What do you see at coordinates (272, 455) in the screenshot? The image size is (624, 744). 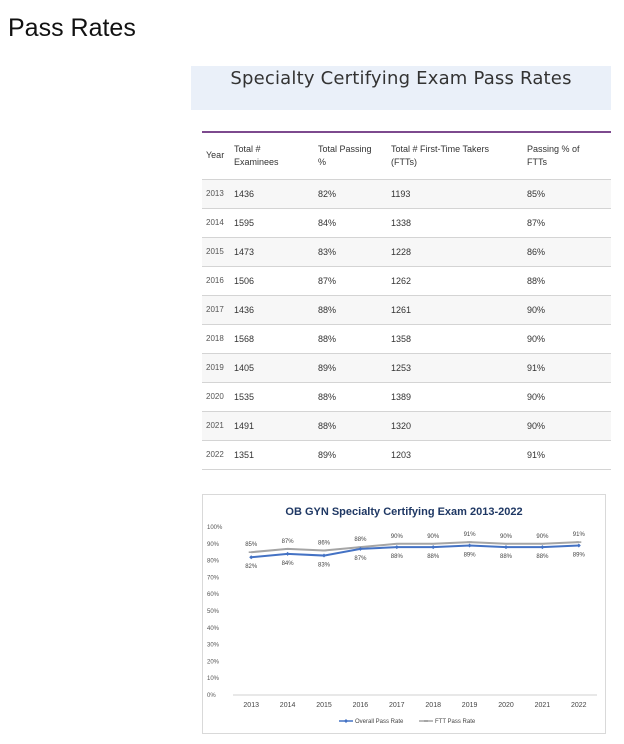 I see `cell-examinees: 1351` at bounding box center [272, 455].